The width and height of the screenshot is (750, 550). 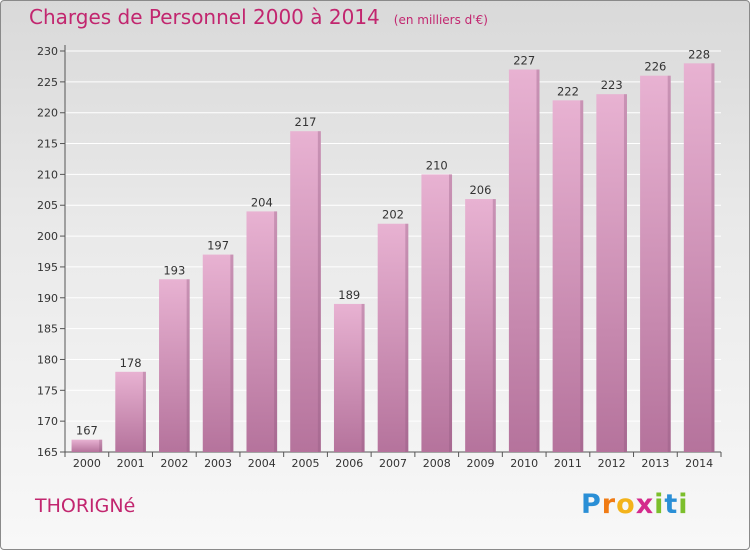 I want to click on x-tick-label-2006: 2006, so click(x=349, y=463).